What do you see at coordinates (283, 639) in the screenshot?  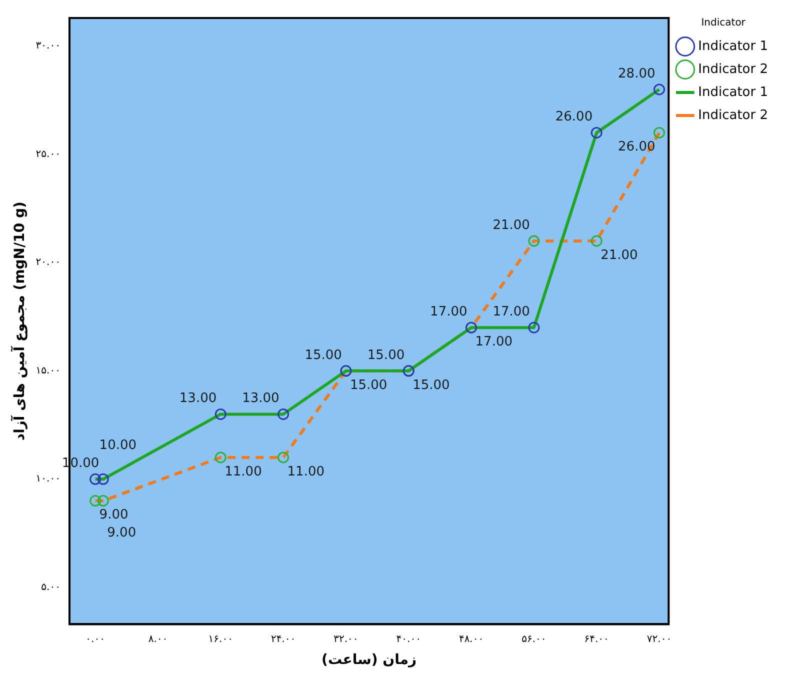 I see `x-tick-label: ۲۴.۰۰` at bounding box center [283, 639].